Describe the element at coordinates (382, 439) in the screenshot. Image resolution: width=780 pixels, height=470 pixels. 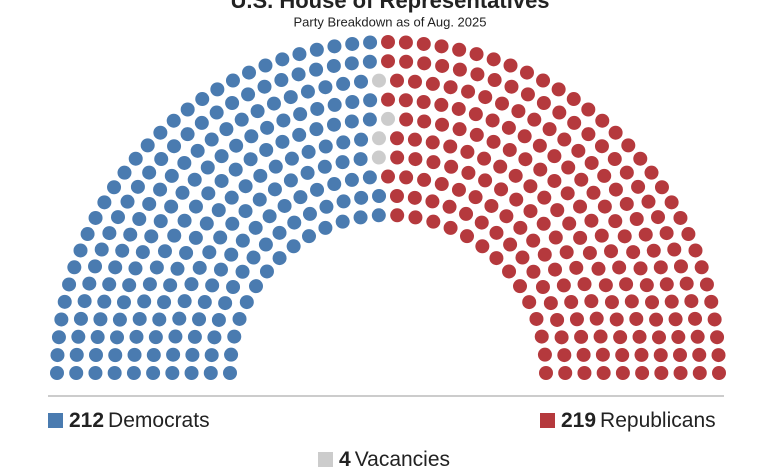
I see `legend: 212 Democrats 4 Vacancies 219 Republicans` at that location.